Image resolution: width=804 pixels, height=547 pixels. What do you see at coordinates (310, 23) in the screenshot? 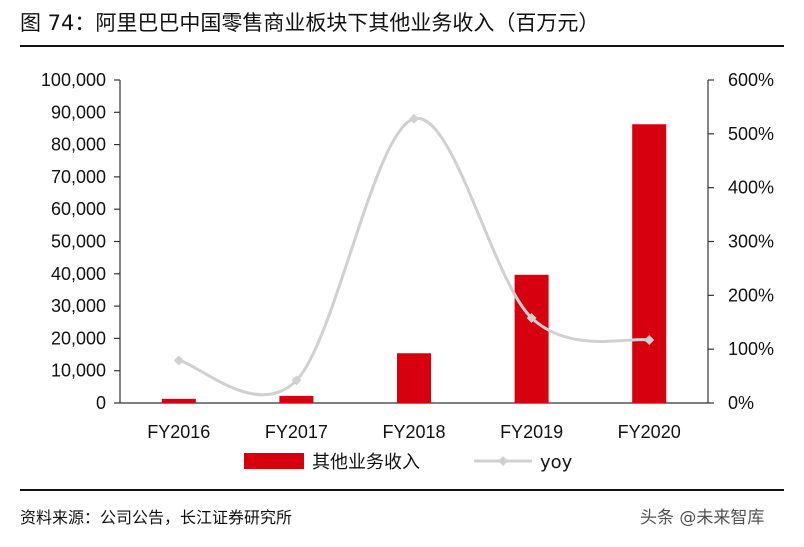
I see `chart-title: 图 74：阿里巴巴中国零售商业板块下其他业务收入（百万元）` at bounding box center [310, 23].